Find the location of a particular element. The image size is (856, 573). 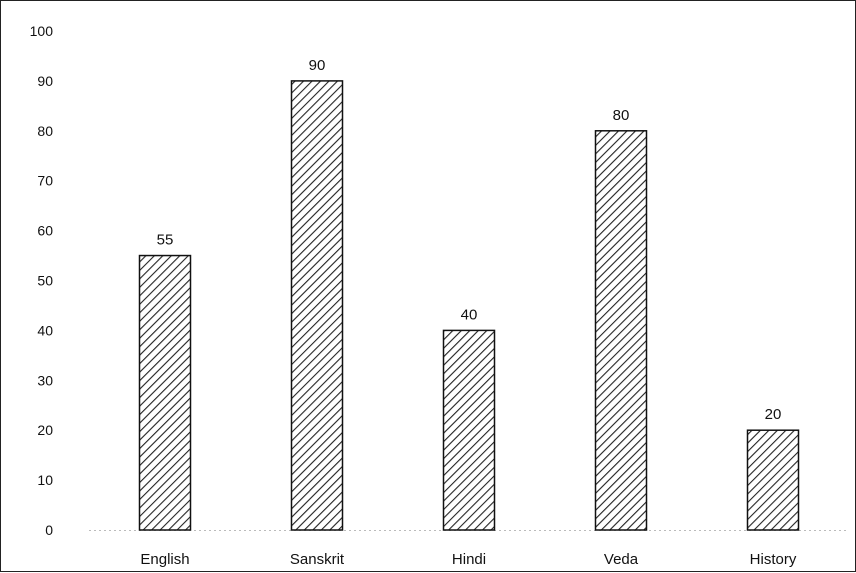

data-label-veda: 80 is located at coordinates (621, 115).